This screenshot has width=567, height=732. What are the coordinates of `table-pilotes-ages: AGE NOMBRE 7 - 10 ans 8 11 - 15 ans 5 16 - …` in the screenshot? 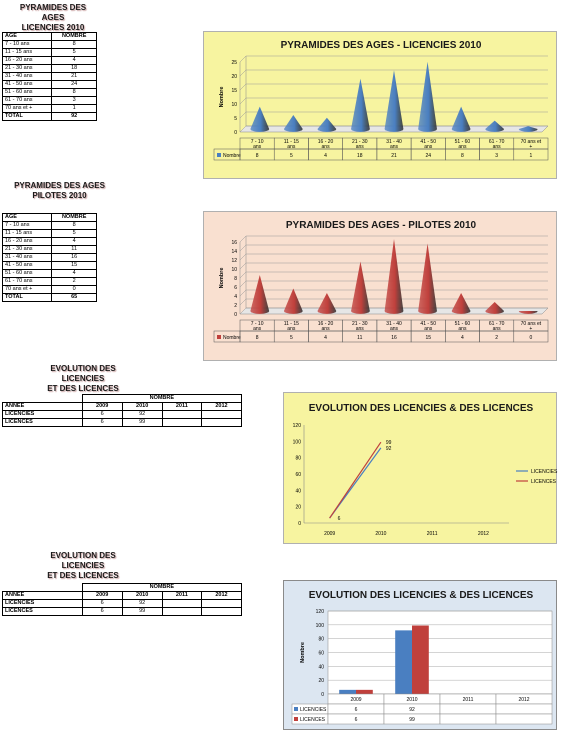 It's located at (49, 257).